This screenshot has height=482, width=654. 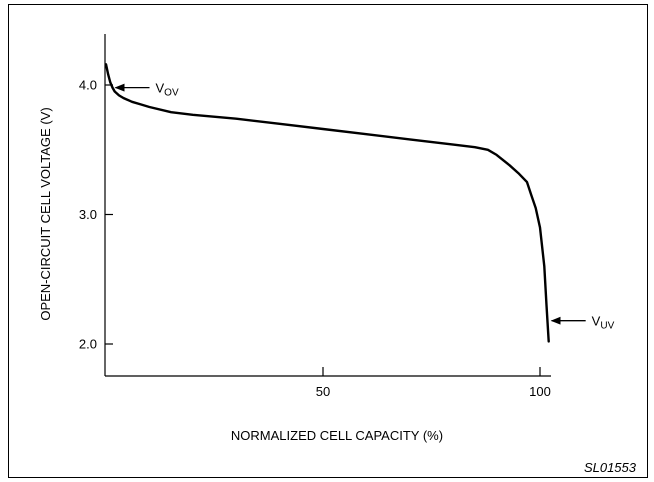 What do you see at coordinates (45, 213) in the screenshot?
I see `y-axis-label: OPEN-CIRCUIT CELL VOLTAGE (V)` at bounding box center [45, 213].